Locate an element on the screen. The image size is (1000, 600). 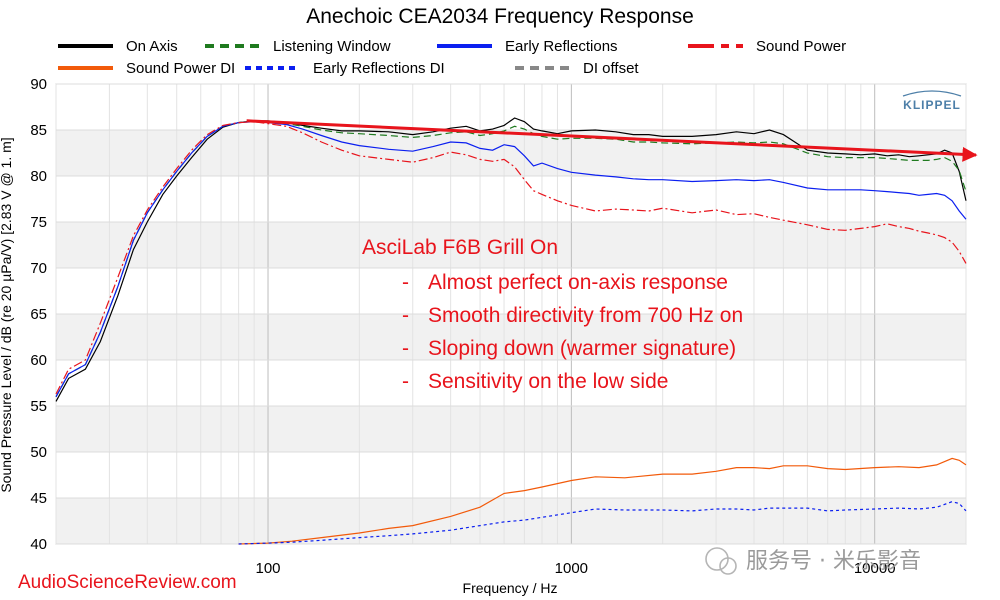
legend-label-early-reflections-di: Early Reflections DI is located at coordinates (379, 68).